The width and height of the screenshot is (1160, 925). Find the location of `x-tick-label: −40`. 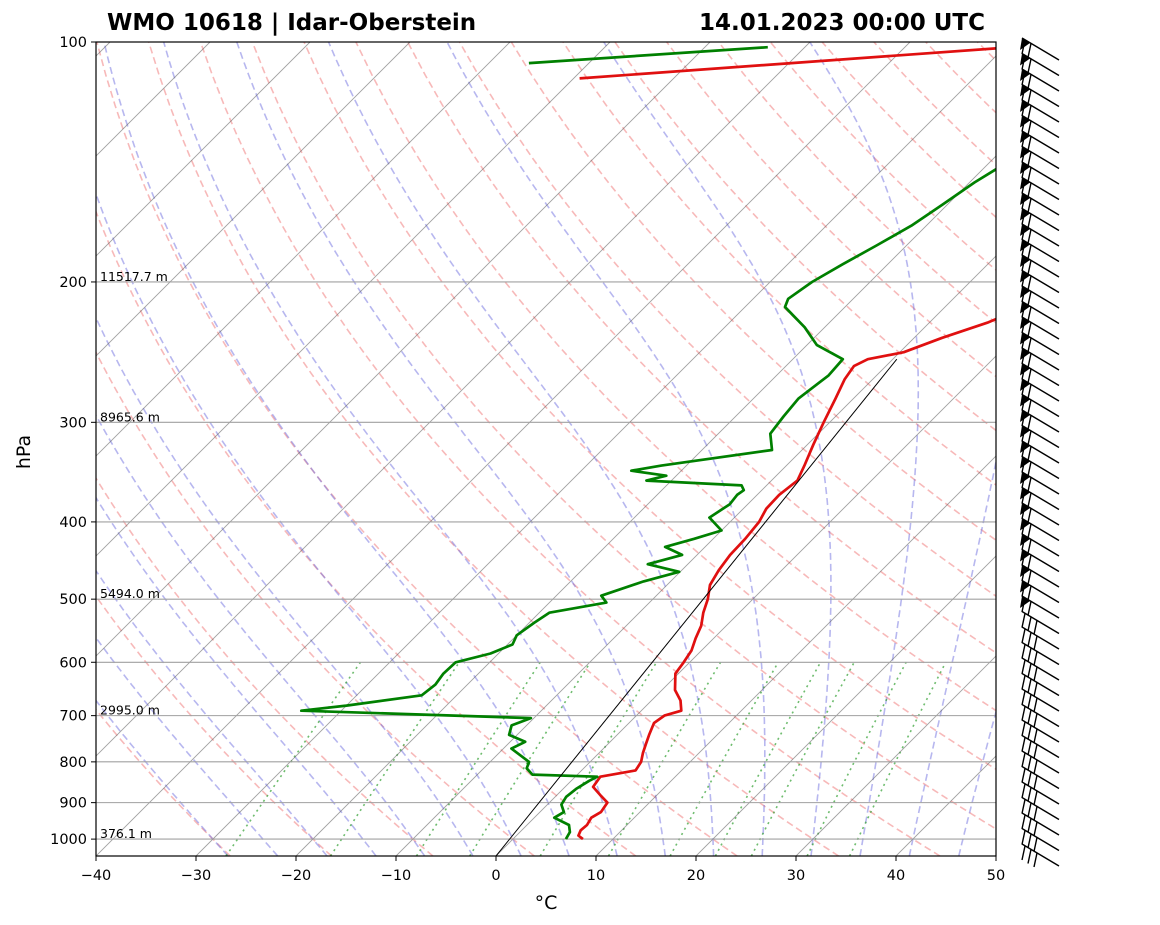

x-tick-label: −40 is located at coordinates (96, 876).